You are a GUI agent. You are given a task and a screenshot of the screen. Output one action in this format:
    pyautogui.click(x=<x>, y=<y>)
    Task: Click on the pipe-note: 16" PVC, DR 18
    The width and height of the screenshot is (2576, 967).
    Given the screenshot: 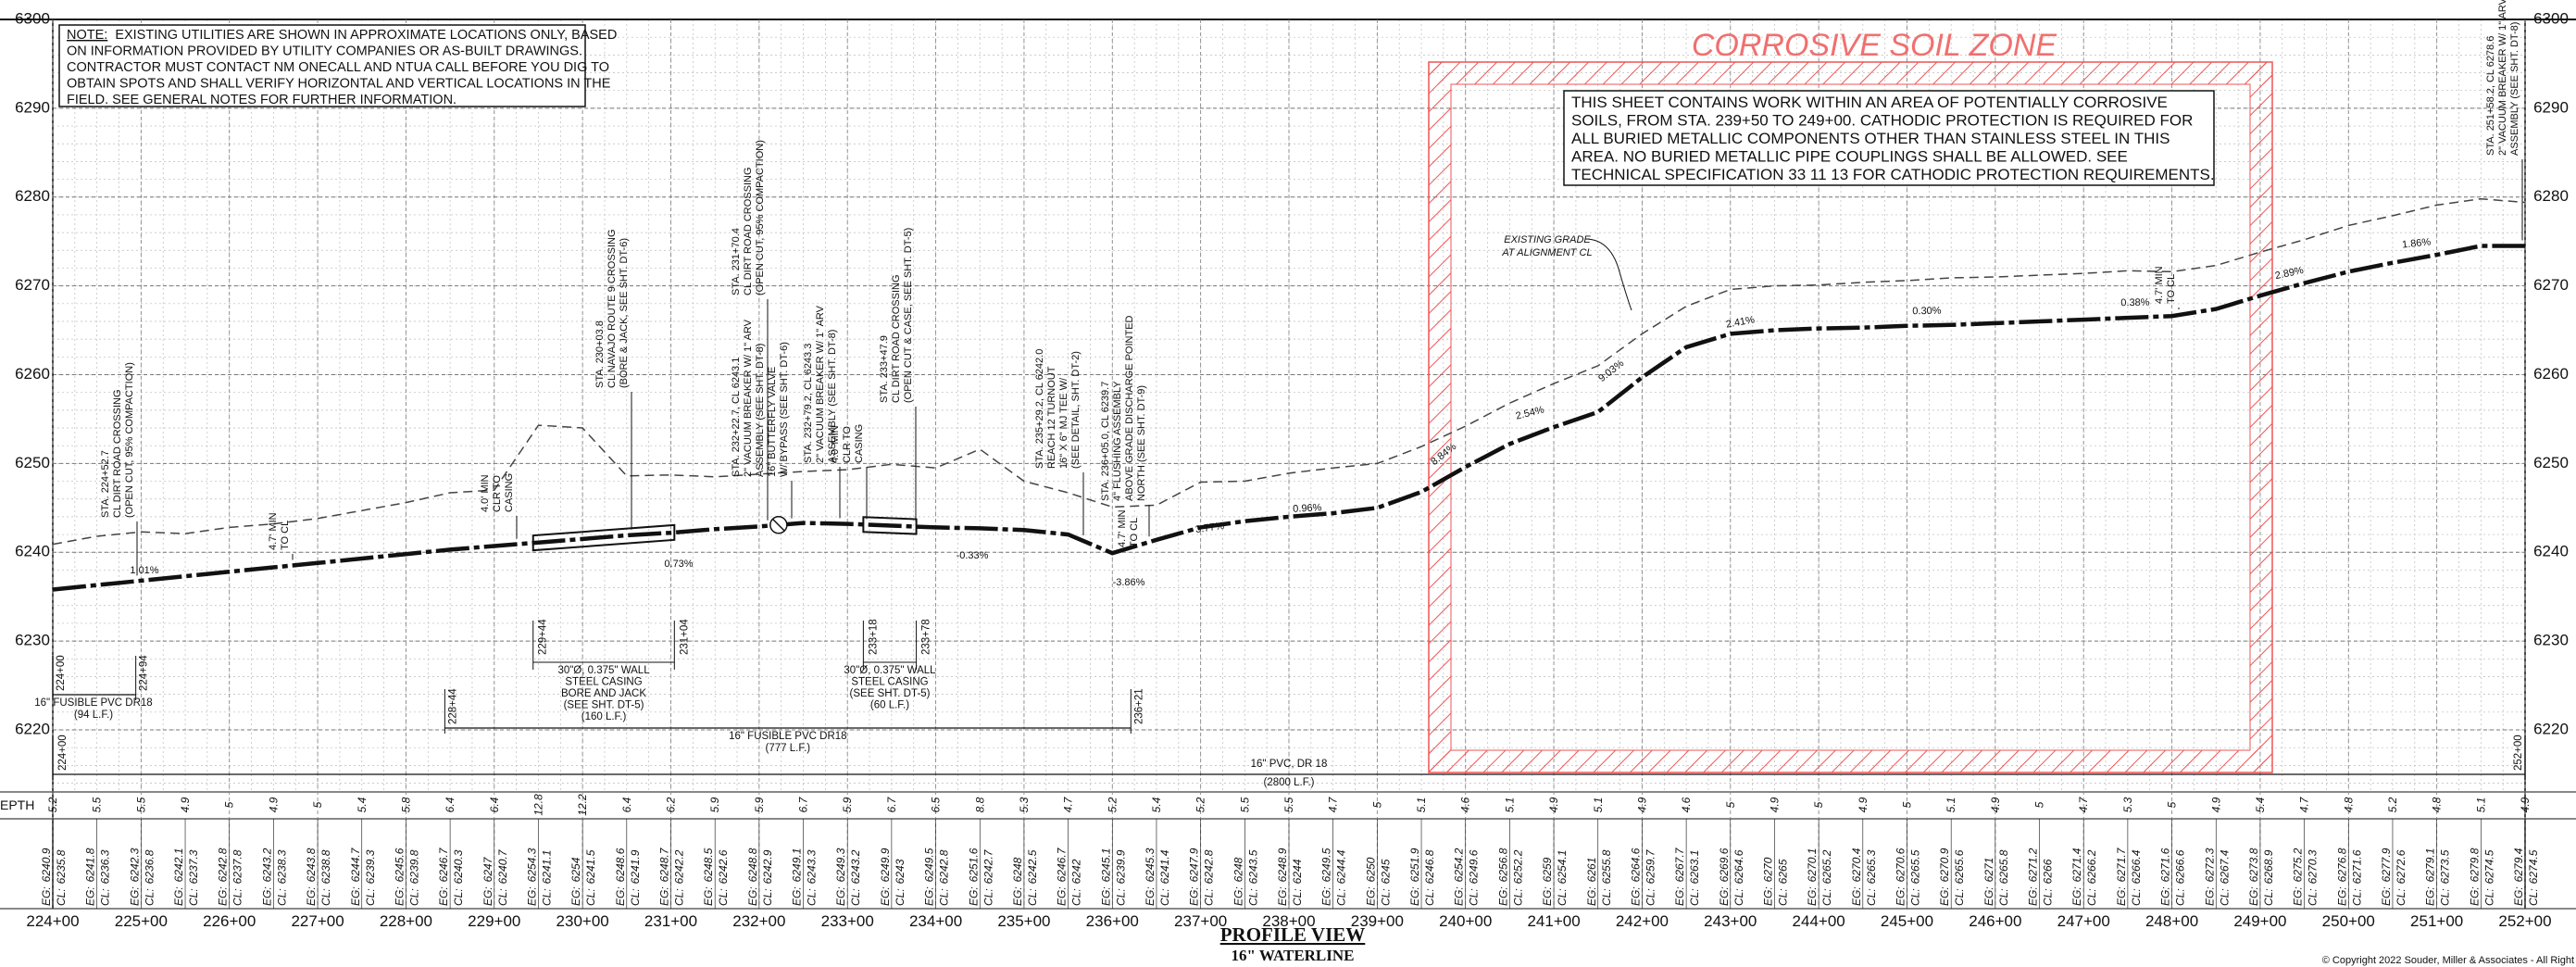 What is the action you would take?
    pyautogui.click(x=1290, y=765)
    